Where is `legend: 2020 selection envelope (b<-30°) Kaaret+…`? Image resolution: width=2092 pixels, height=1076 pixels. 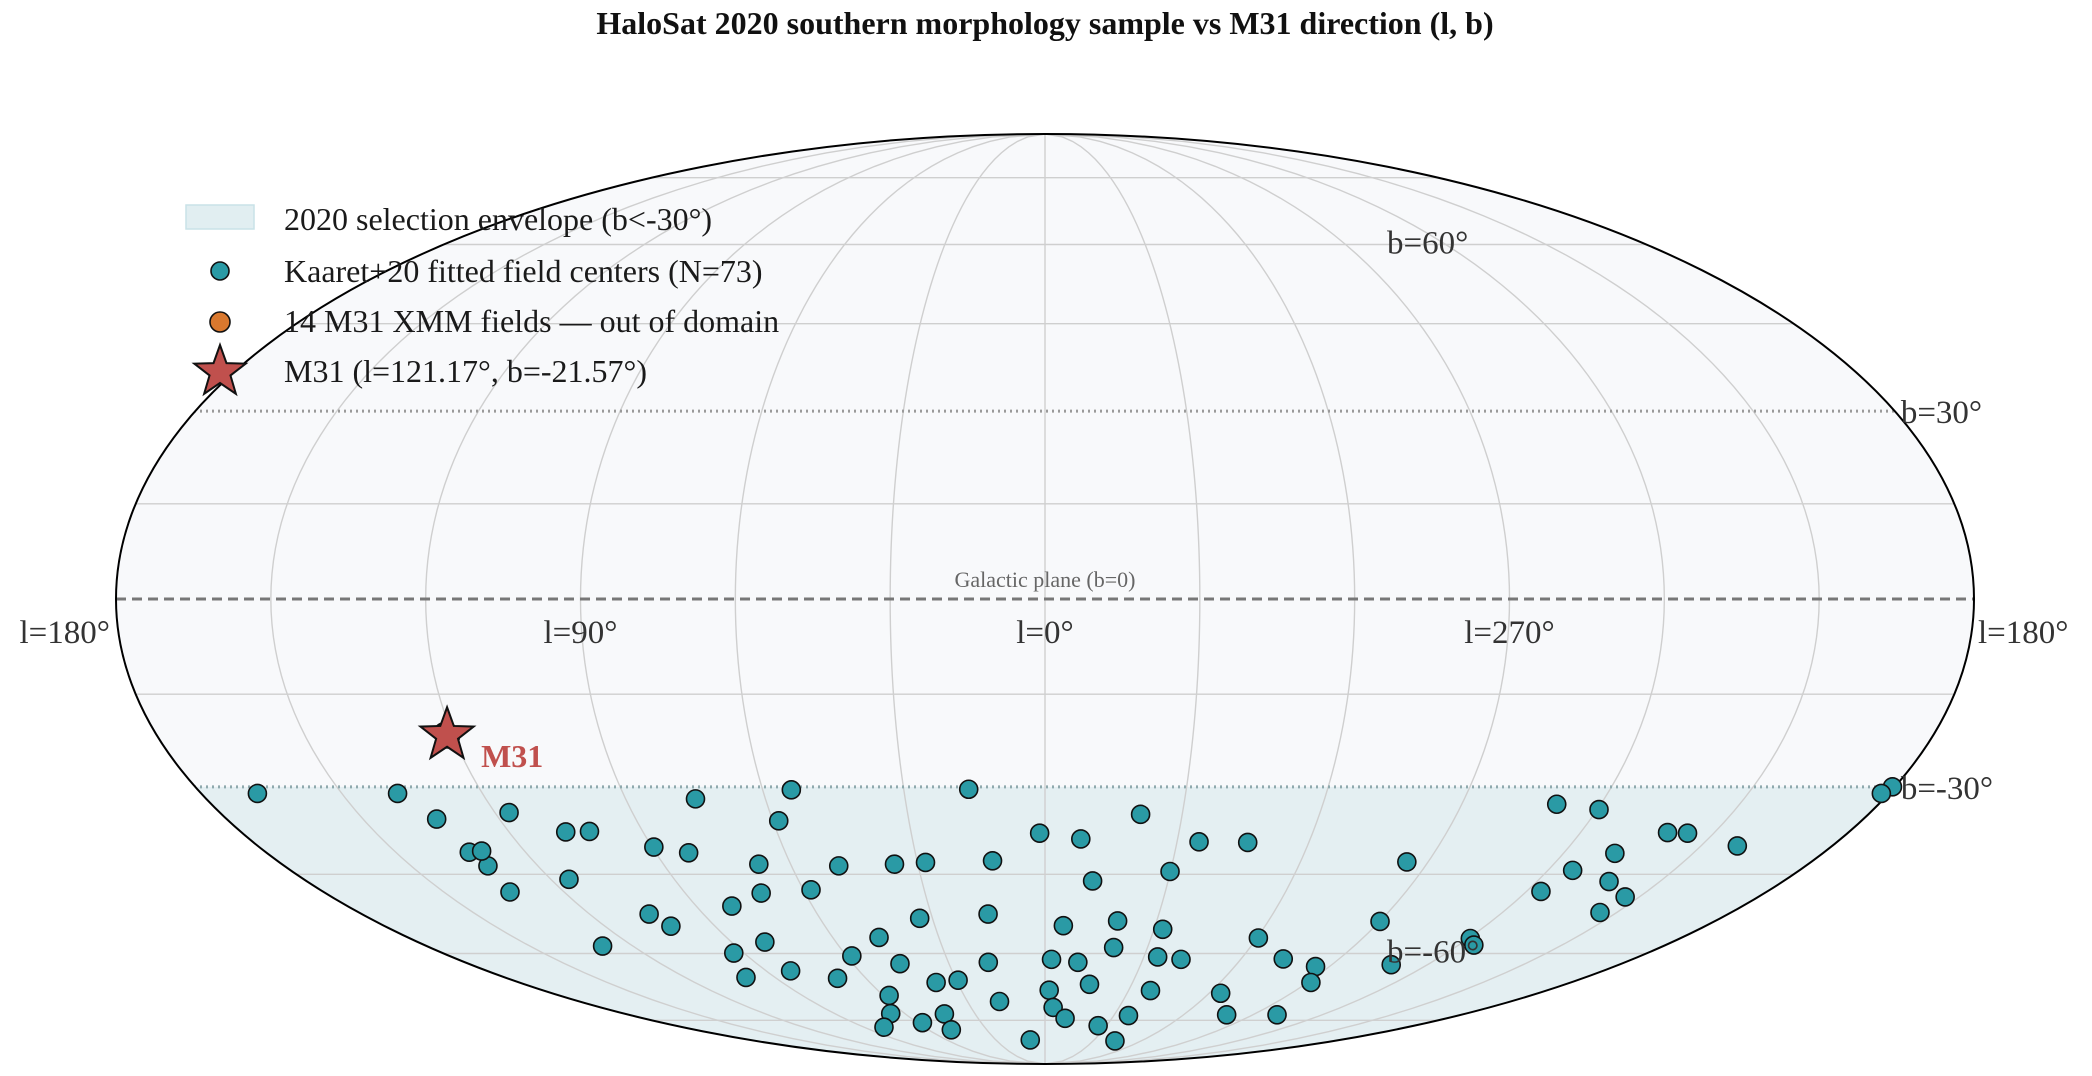
legend: 2020 selection envelope (b<-30°) Kaaret+… is located at coordinates (482, 299).